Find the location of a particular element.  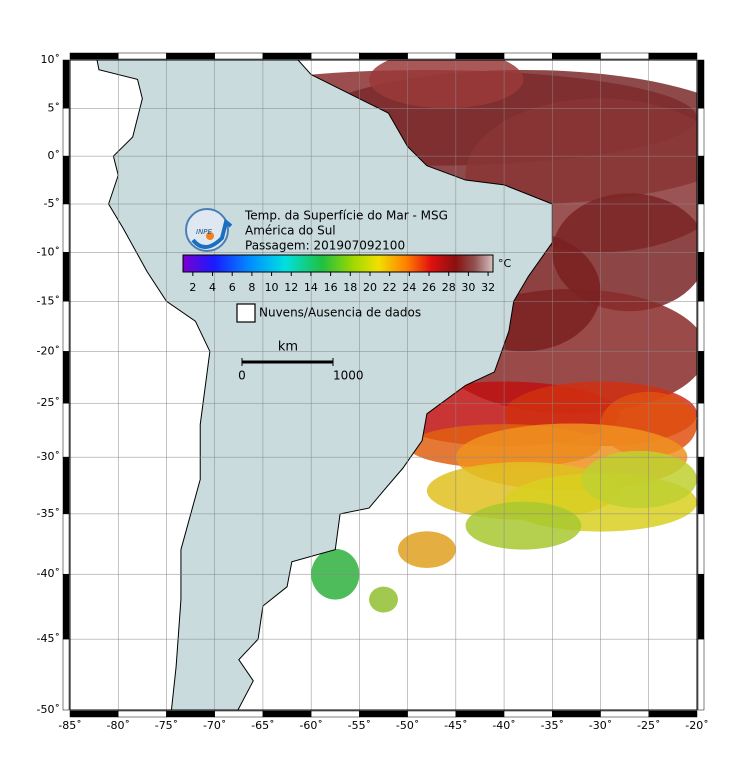

no-data-label: Nuvens/Ausencia de dados is located at coordinates (340, 313).